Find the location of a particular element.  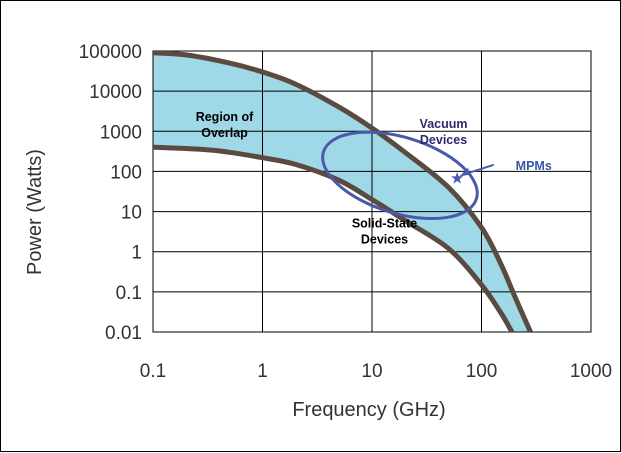

mpm-arrowhead is located at coordinates (464, 172).